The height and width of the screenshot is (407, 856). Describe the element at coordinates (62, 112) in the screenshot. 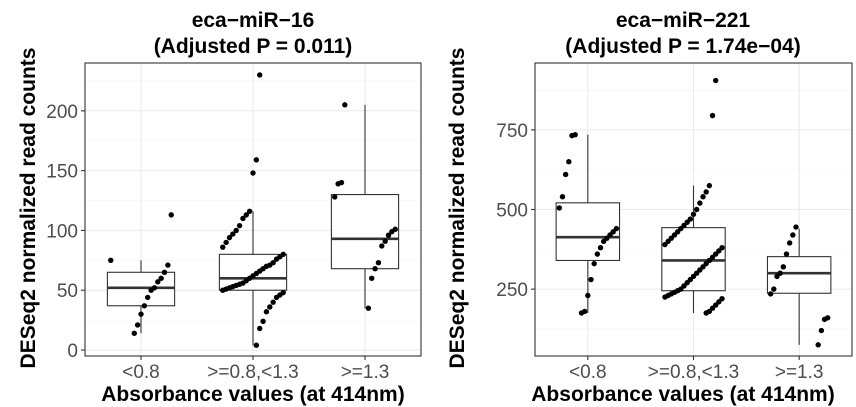

I see `y-tick-label: 200` at that location.